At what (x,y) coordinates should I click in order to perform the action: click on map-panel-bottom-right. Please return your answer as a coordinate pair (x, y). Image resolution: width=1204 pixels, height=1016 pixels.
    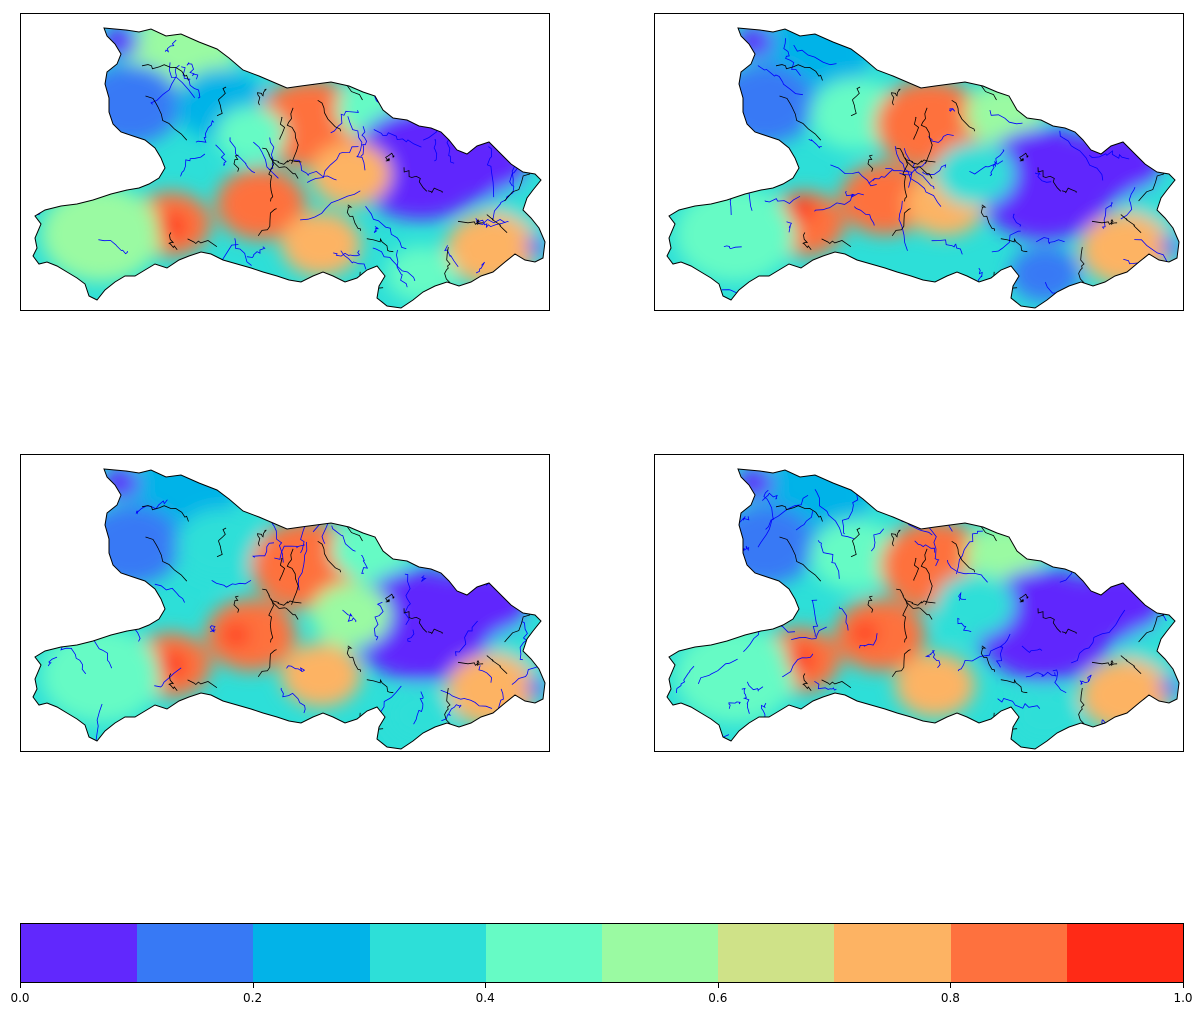
    Looking at the image, I should click on (919, 603).